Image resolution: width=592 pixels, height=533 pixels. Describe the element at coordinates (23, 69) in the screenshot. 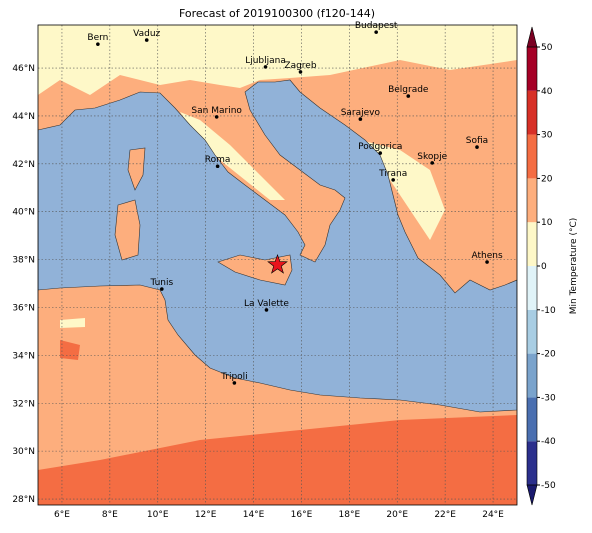

I see `y-tick-label: 46°N` at that location.